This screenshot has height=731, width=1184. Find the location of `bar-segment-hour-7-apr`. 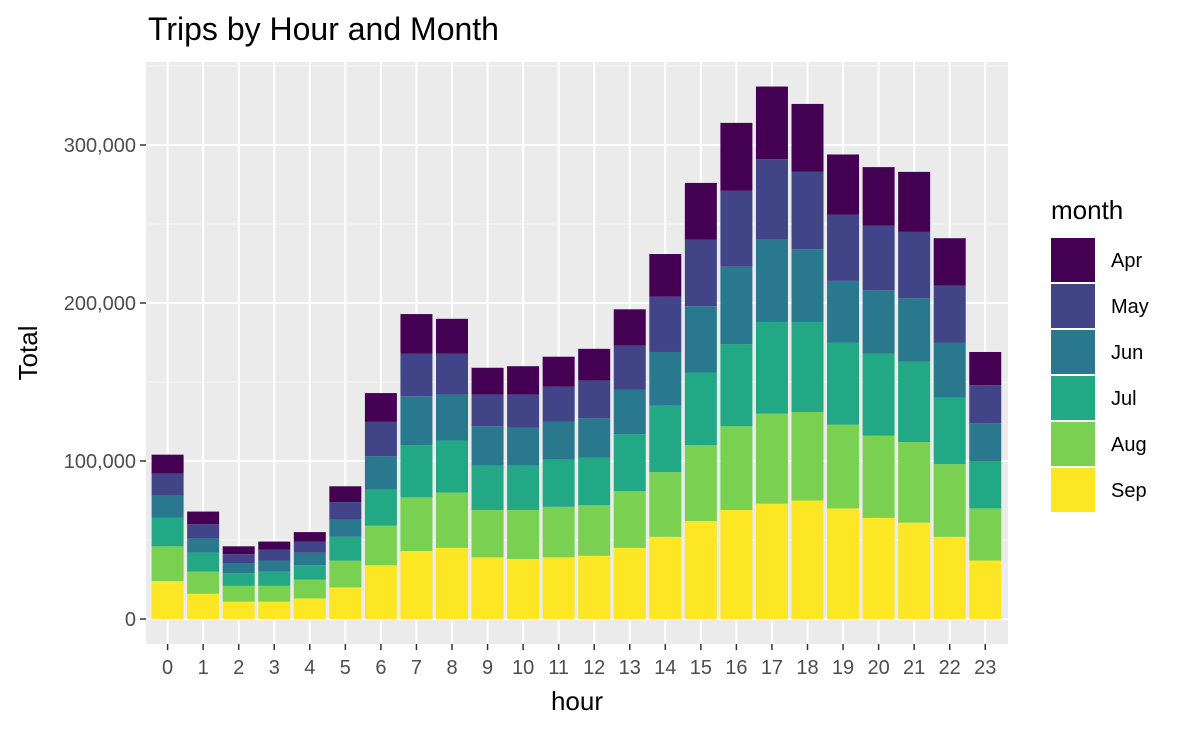

bar-segment-hour-7-apr is located at coordinates (416, 334).